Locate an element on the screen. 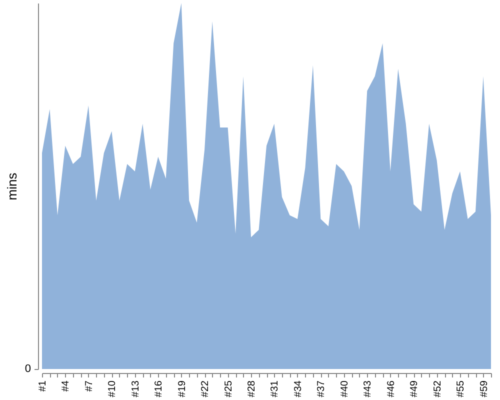 This screenshot has height=400, width=500. x-tick-label: #10 is located at coordinates (112, 389).